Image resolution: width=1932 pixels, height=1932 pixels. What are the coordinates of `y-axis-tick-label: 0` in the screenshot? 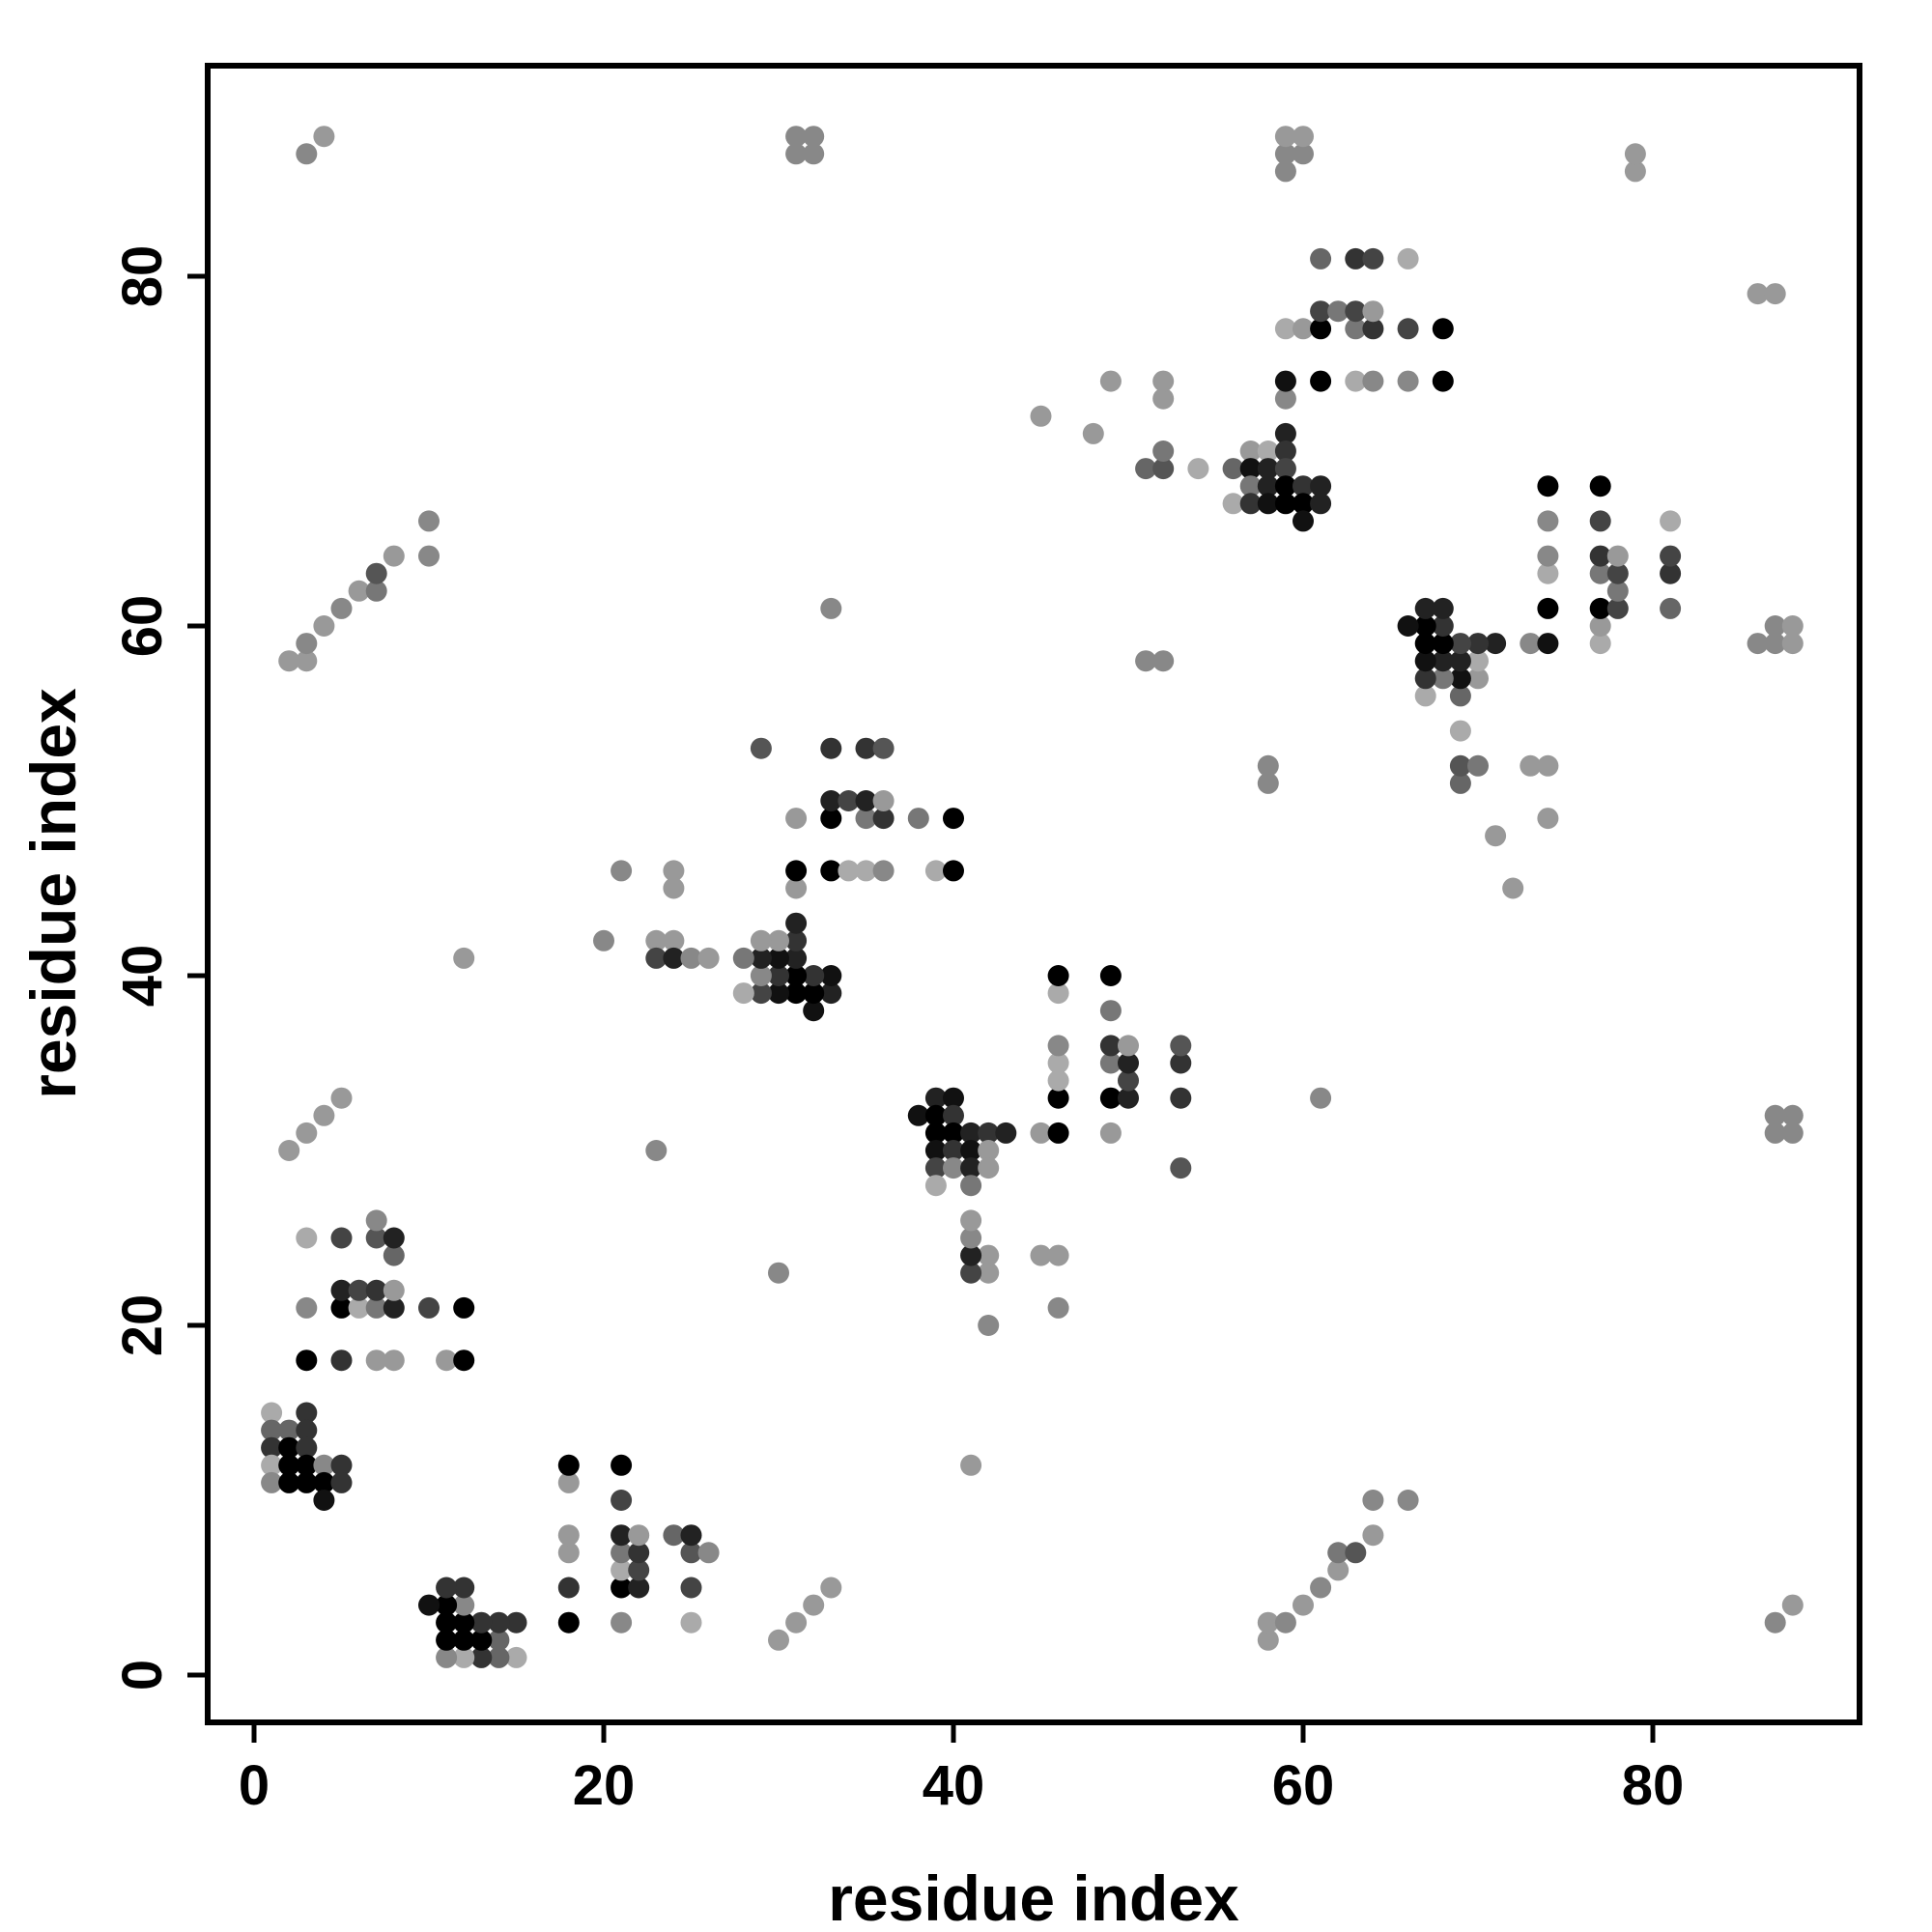 It's located at (142, 1675).